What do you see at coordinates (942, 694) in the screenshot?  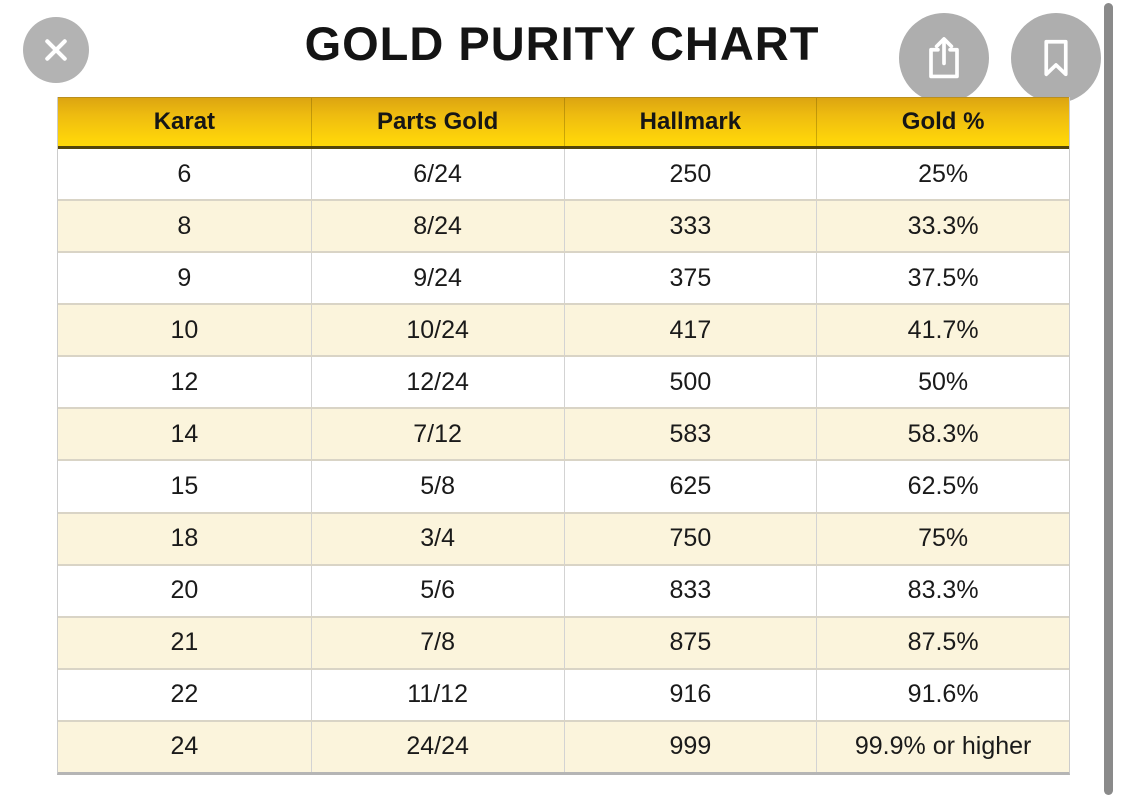 I see `table-cell: 91.6%` at bounding box center [942, 694].